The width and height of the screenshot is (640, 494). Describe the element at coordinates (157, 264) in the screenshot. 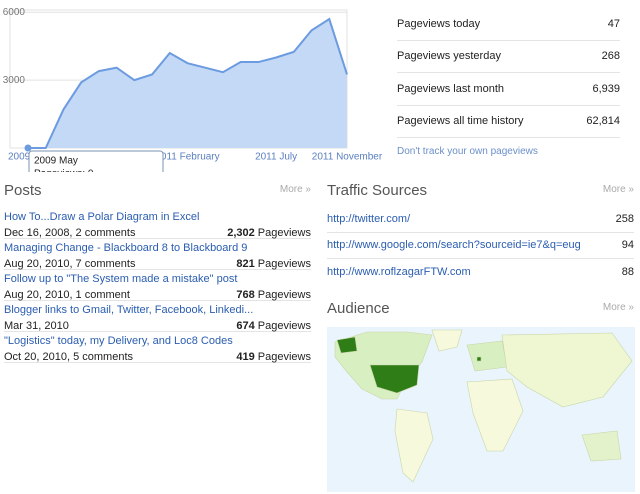

I see `post-meta: Aug 20, 2010, 7 comments 821 Pageviews` at that location.